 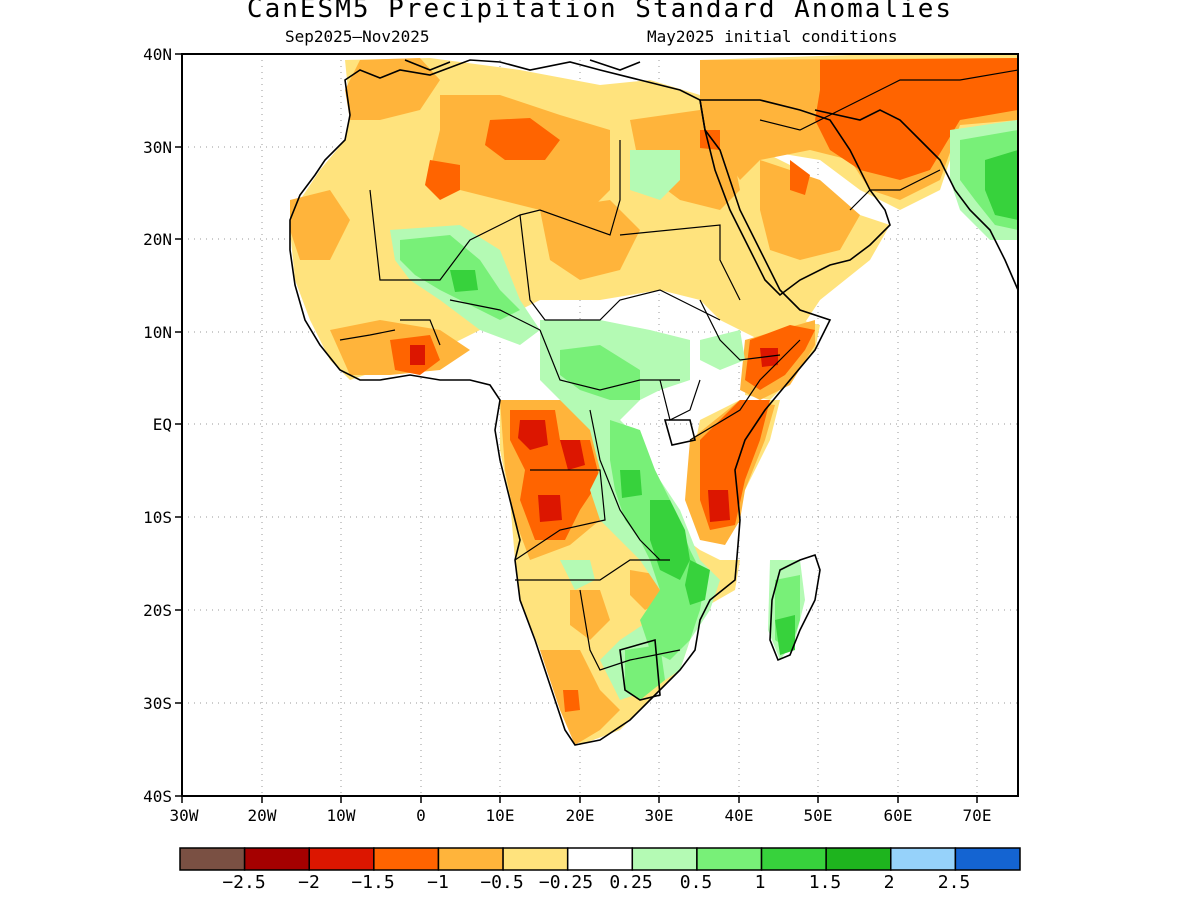 What do you see at coordinates (977, 815) in the screenshot?
I see `lon-label-70e: 70E` at bounding box center [977, 815].